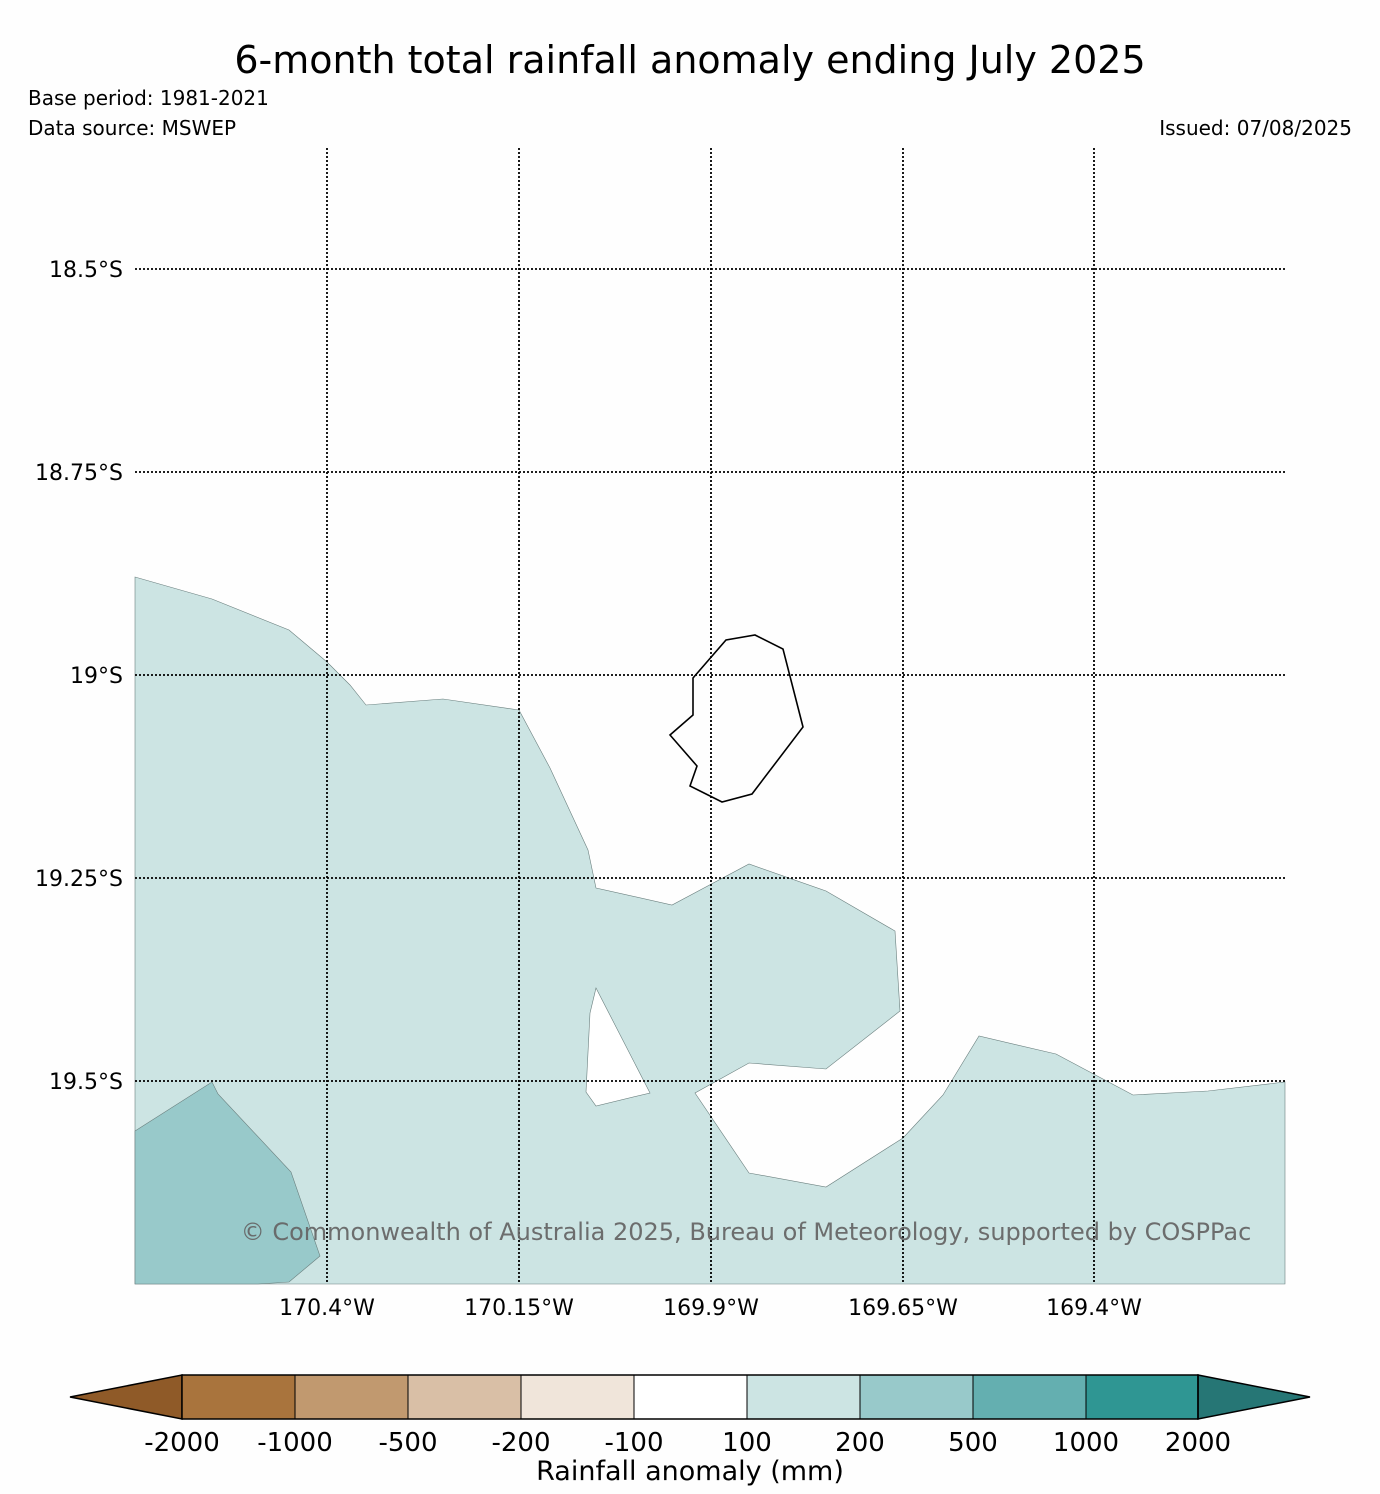  What do you see at coordinates (86, 270) in the screenshot?
I see `lat-label: 18.5°S` at bounding box center [86, 270].